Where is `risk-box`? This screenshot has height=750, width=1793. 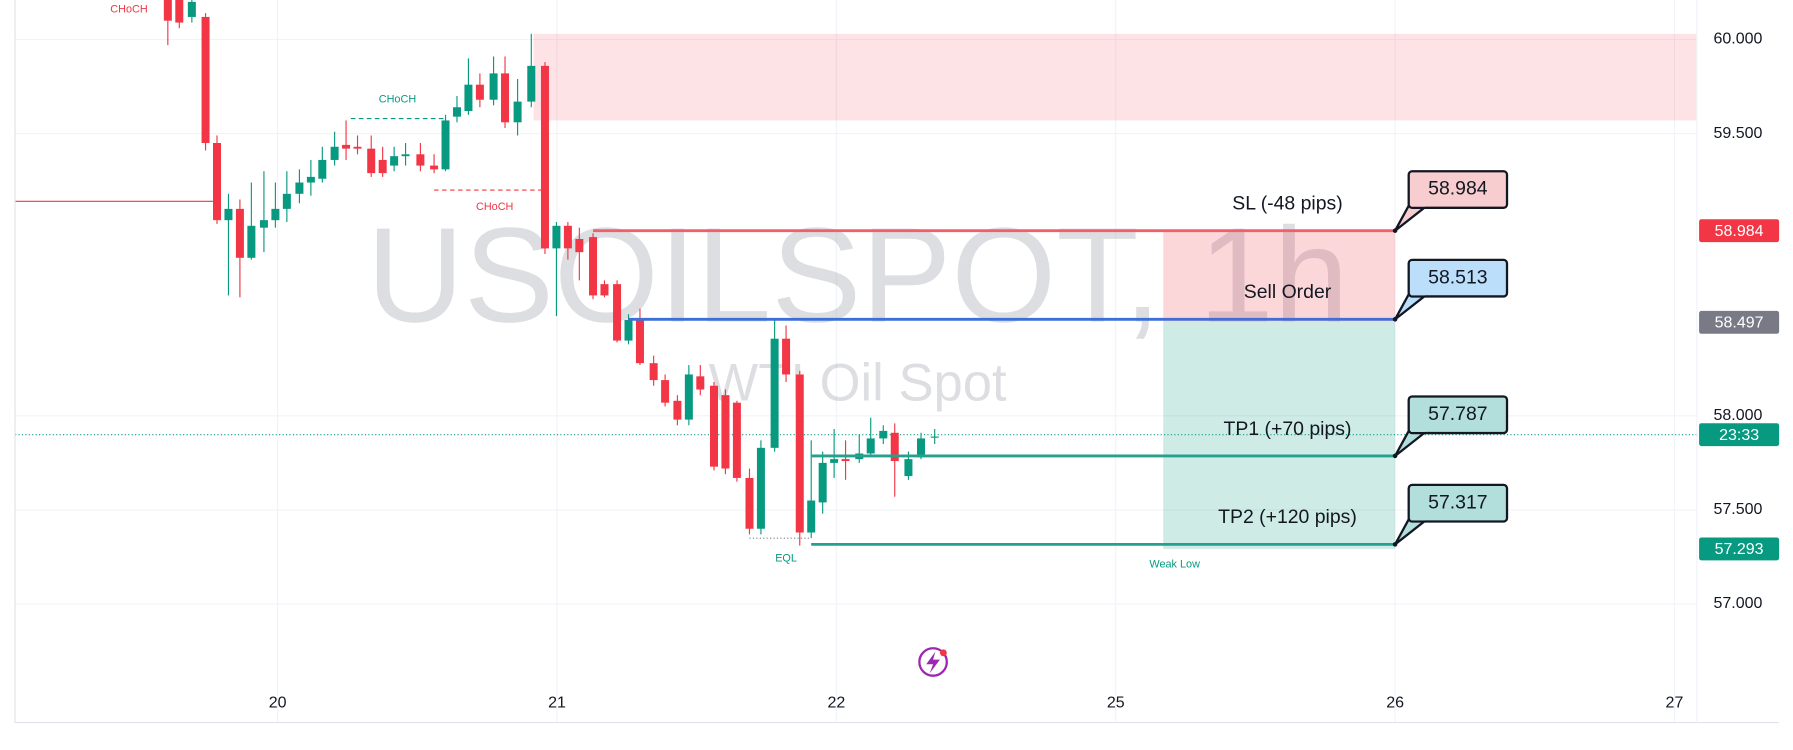 risk-box is located at coordinates (1279, 276).